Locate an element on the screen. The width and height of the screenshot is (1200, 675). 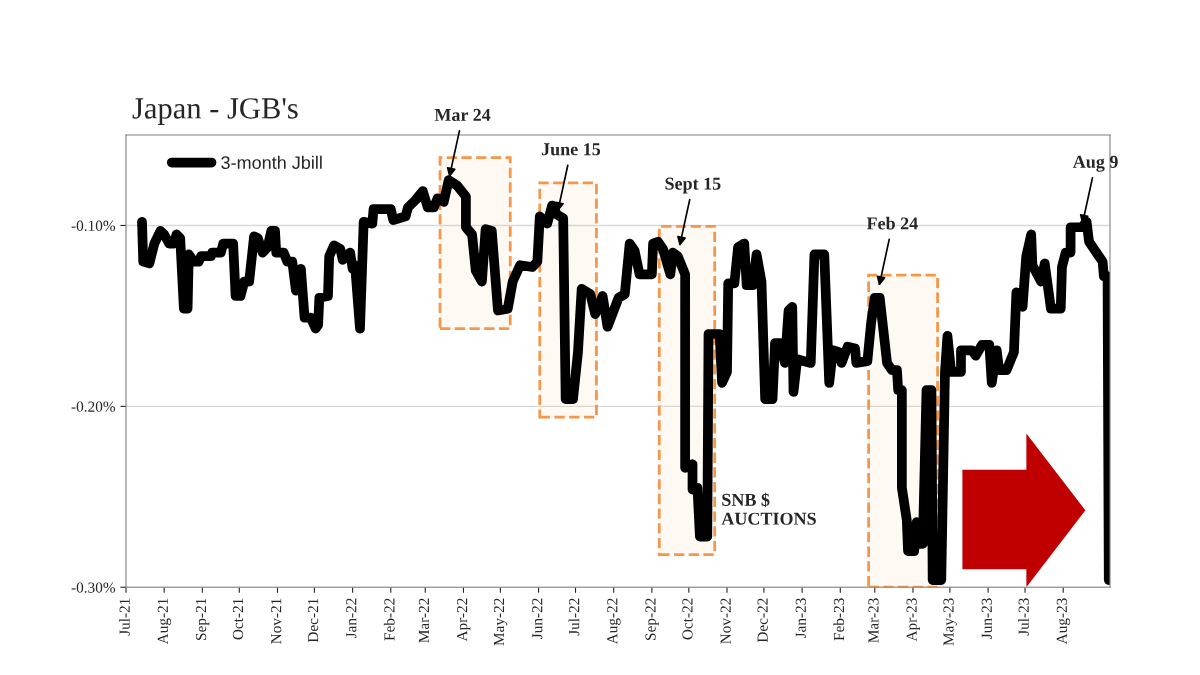
x-tick-label: Jun-22 is located at coordinates (537, 618).